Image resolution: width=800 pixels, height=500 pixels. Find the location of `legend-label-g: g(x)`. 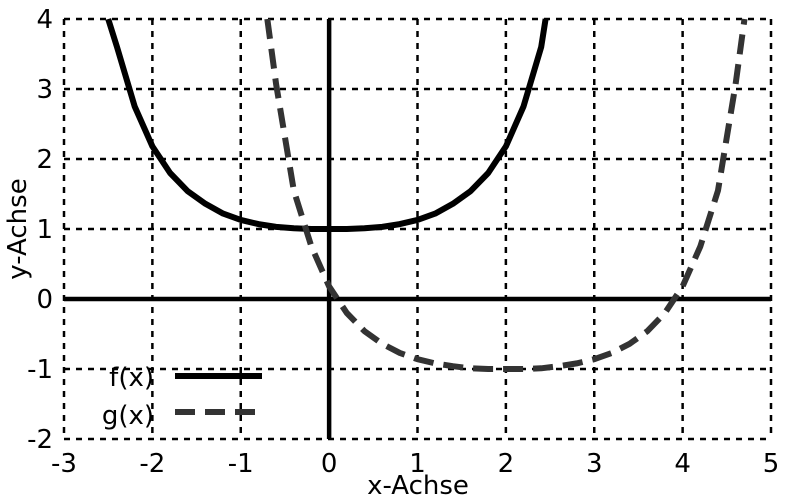

legend-label-g: g(x) is located at coordinates (128, 416).